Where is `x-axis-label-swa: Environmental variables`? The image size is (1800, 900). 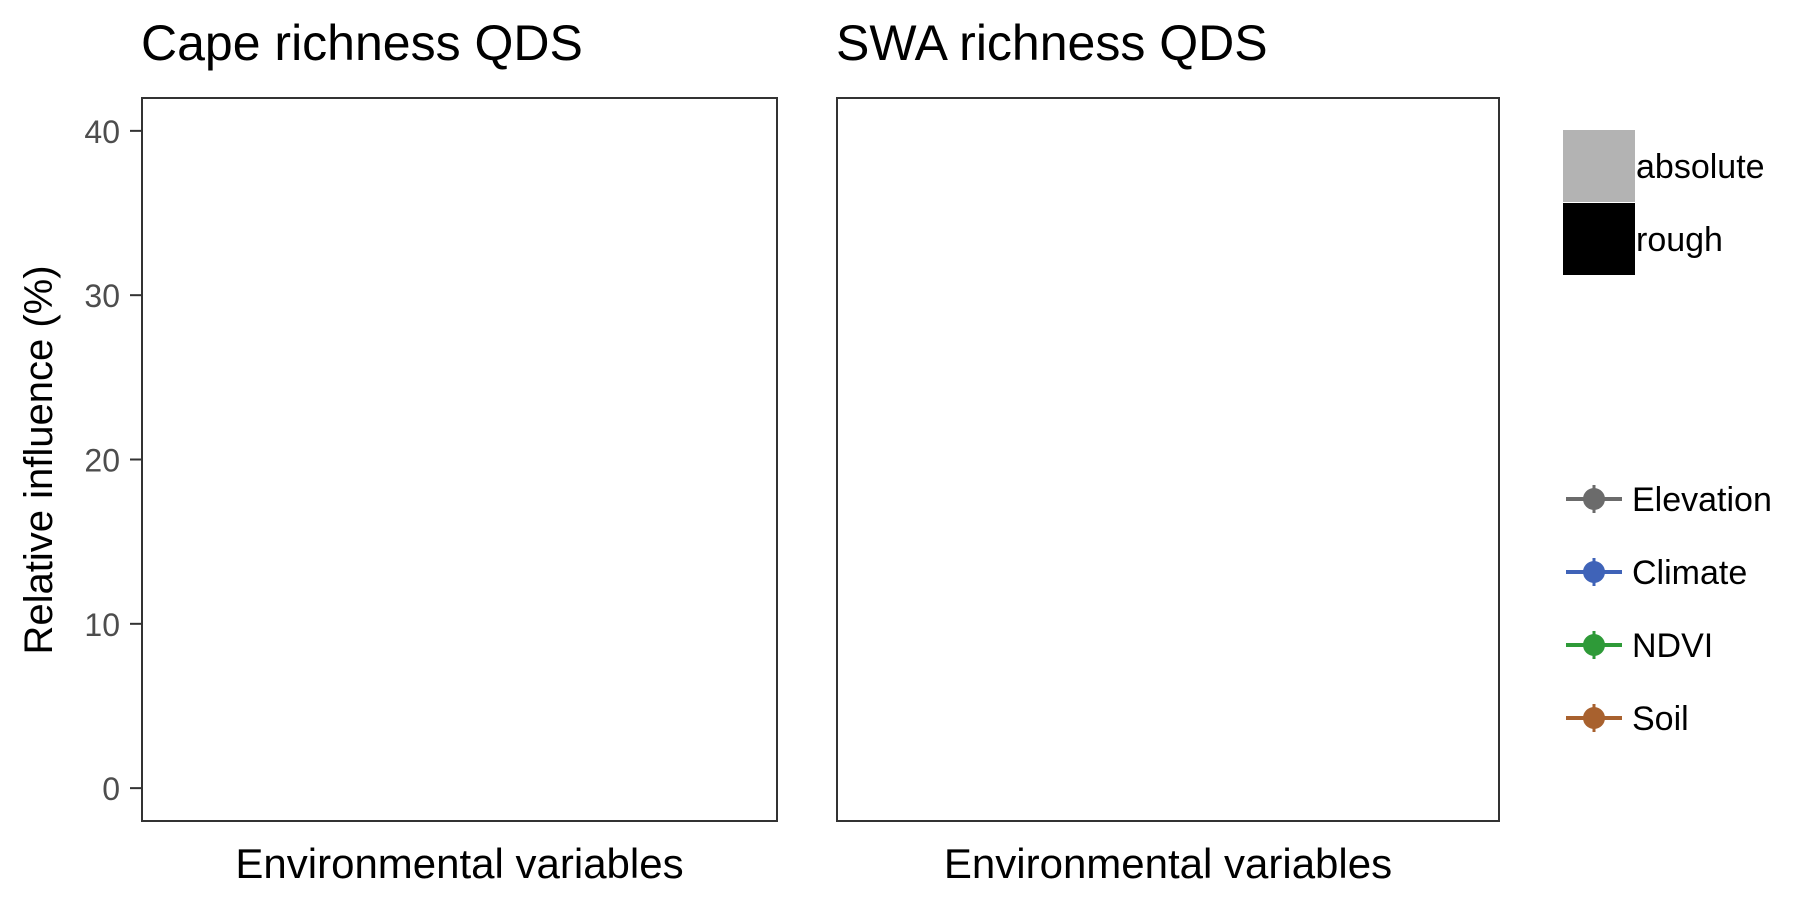 x-axis-label-swa: Environmental variables is located at coordinates (1168, 863).